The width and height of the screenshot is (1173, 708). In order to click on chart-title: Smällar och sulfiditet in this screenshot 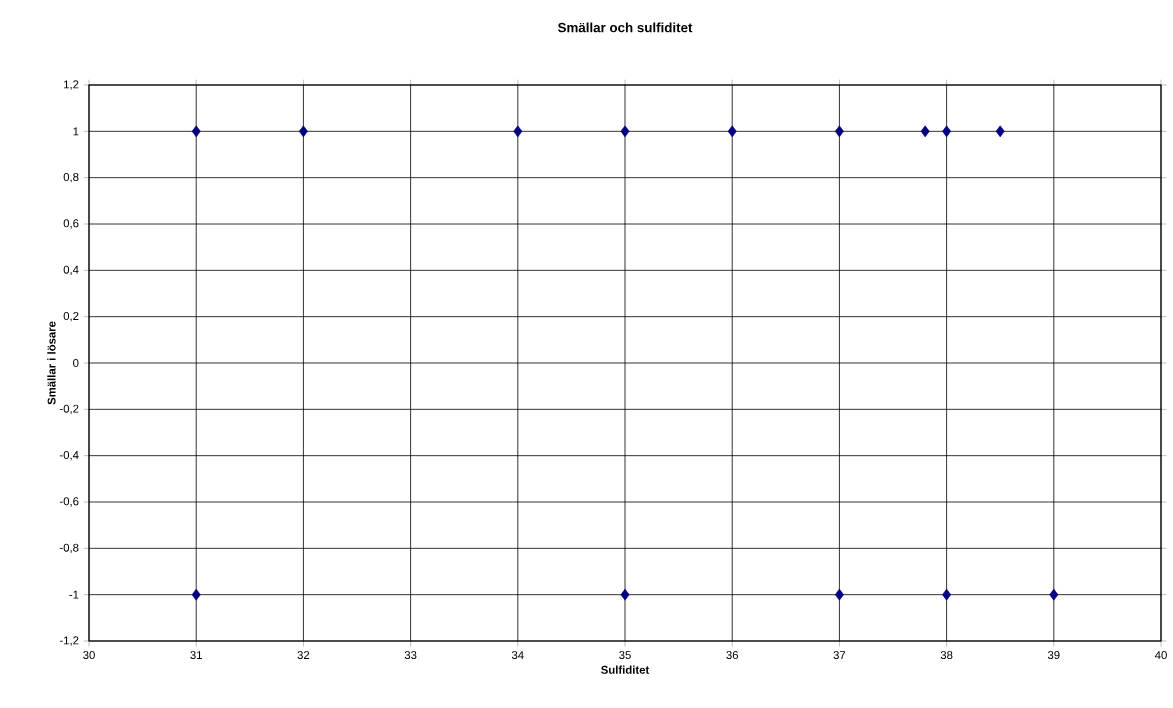, I will do `click(625, 27)`.